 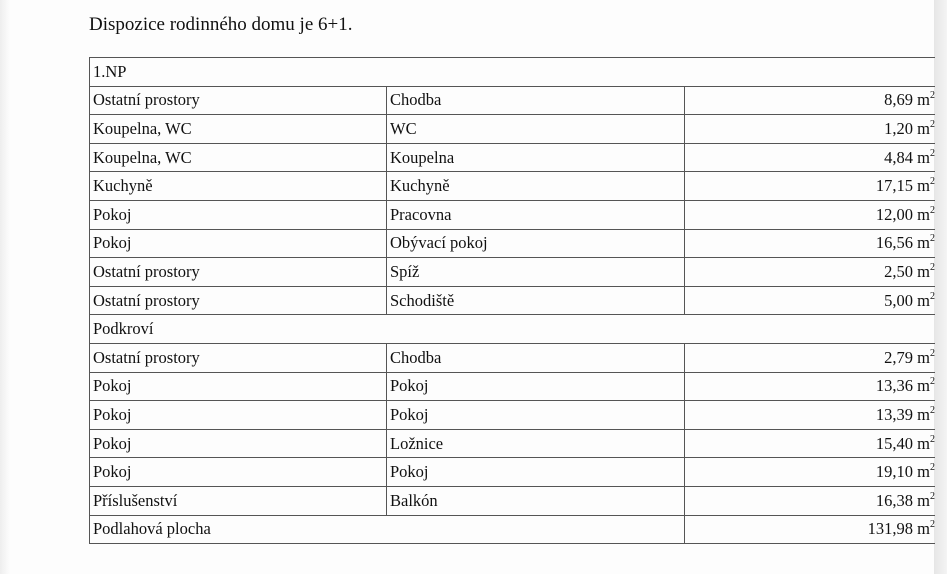 What do you see at coordinates (809, 157) in the screenshot?
I see `area-cell: 4,84 m2` at bounding box center [809, 157].